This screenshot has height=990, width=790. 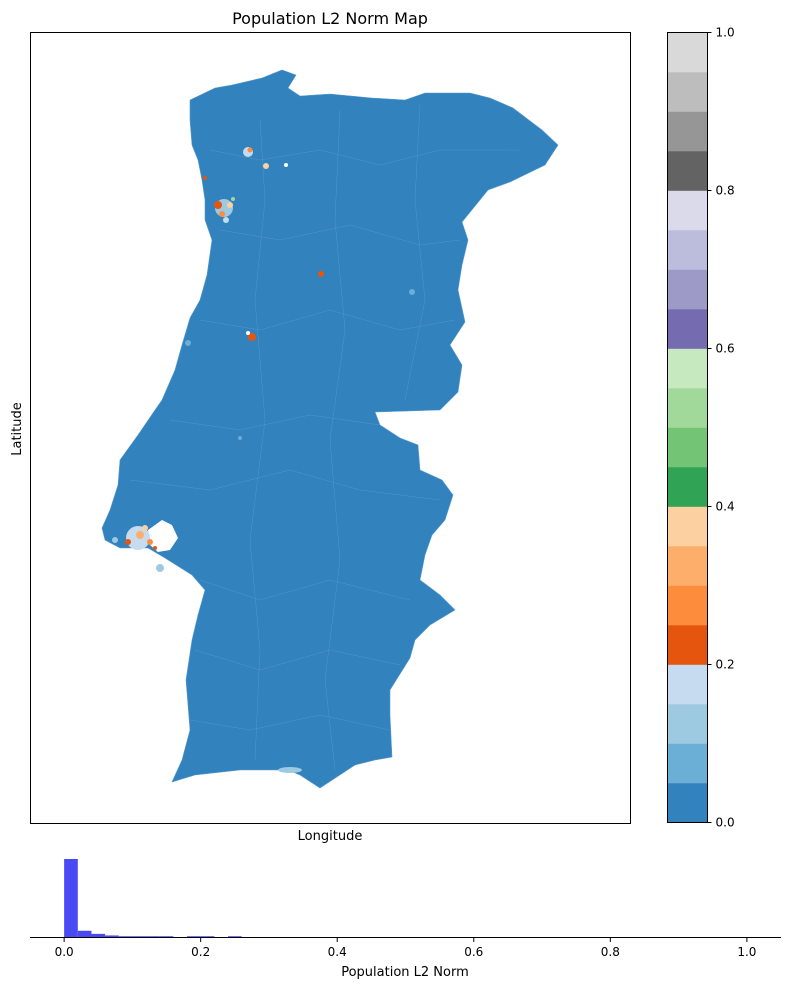 I want to click on map-xlabel: Longitude, so click(x=330, y=836).